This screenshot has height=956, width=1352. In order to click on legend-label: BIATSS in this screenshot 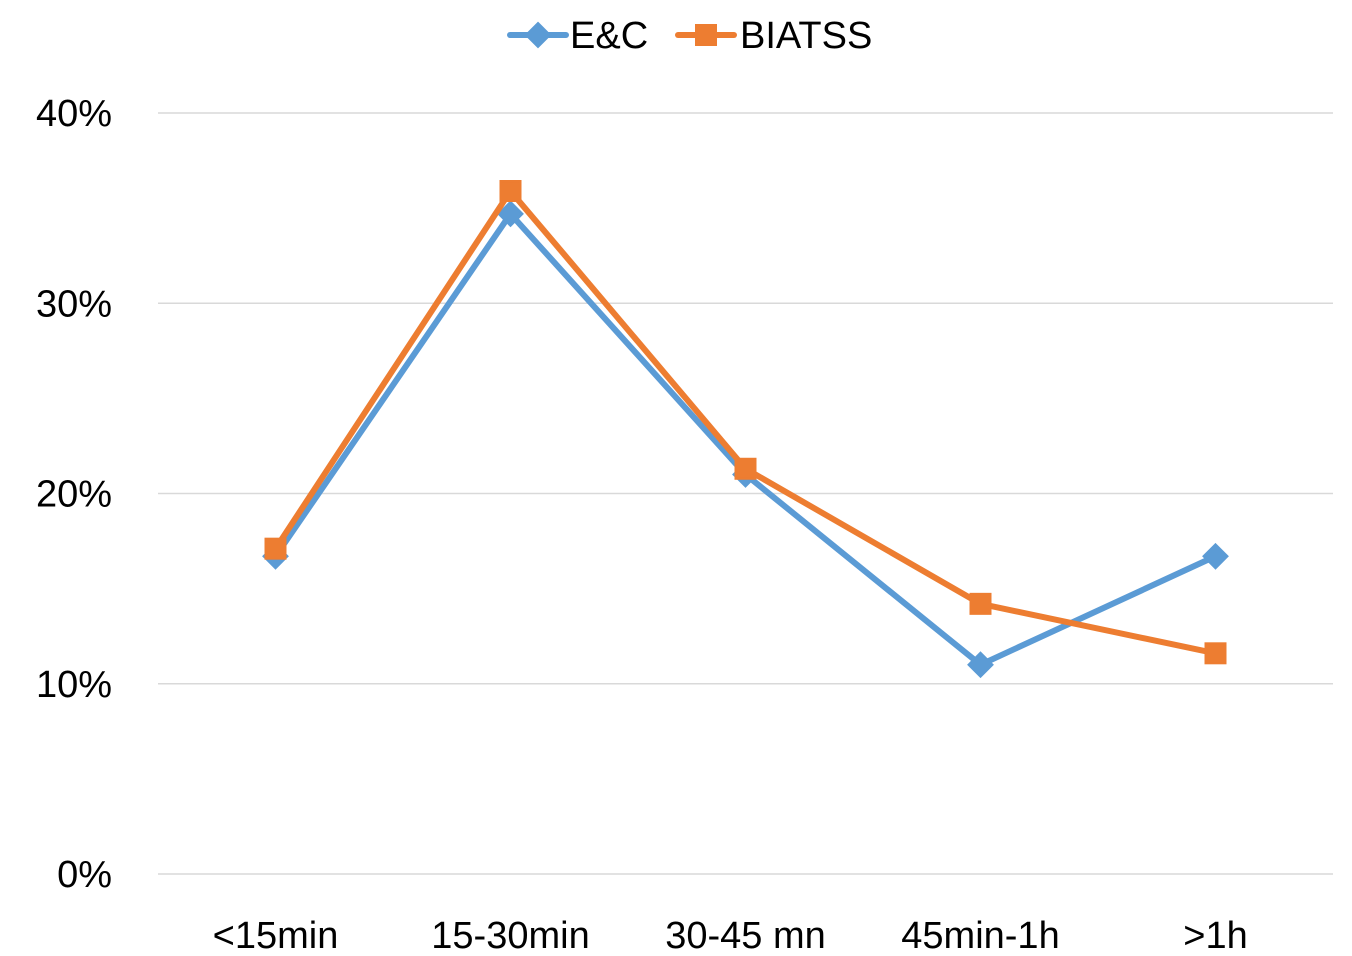, I will do `click(806, 36)`.